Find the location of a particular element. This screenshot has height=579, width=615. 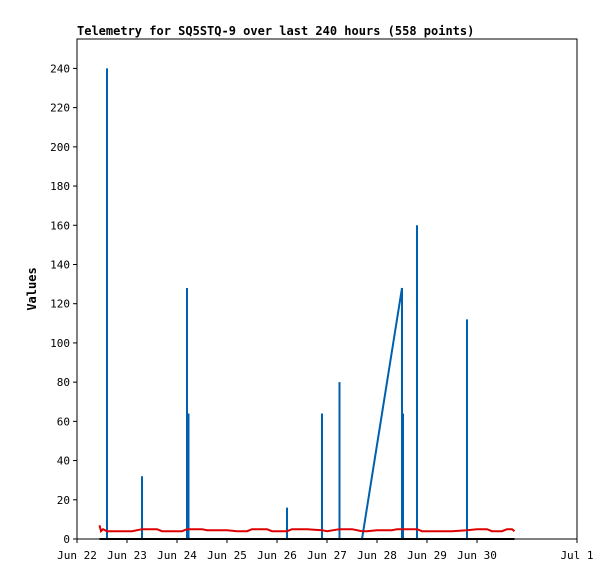

y-tick-label: 140 is located at coordinates (60, 264).